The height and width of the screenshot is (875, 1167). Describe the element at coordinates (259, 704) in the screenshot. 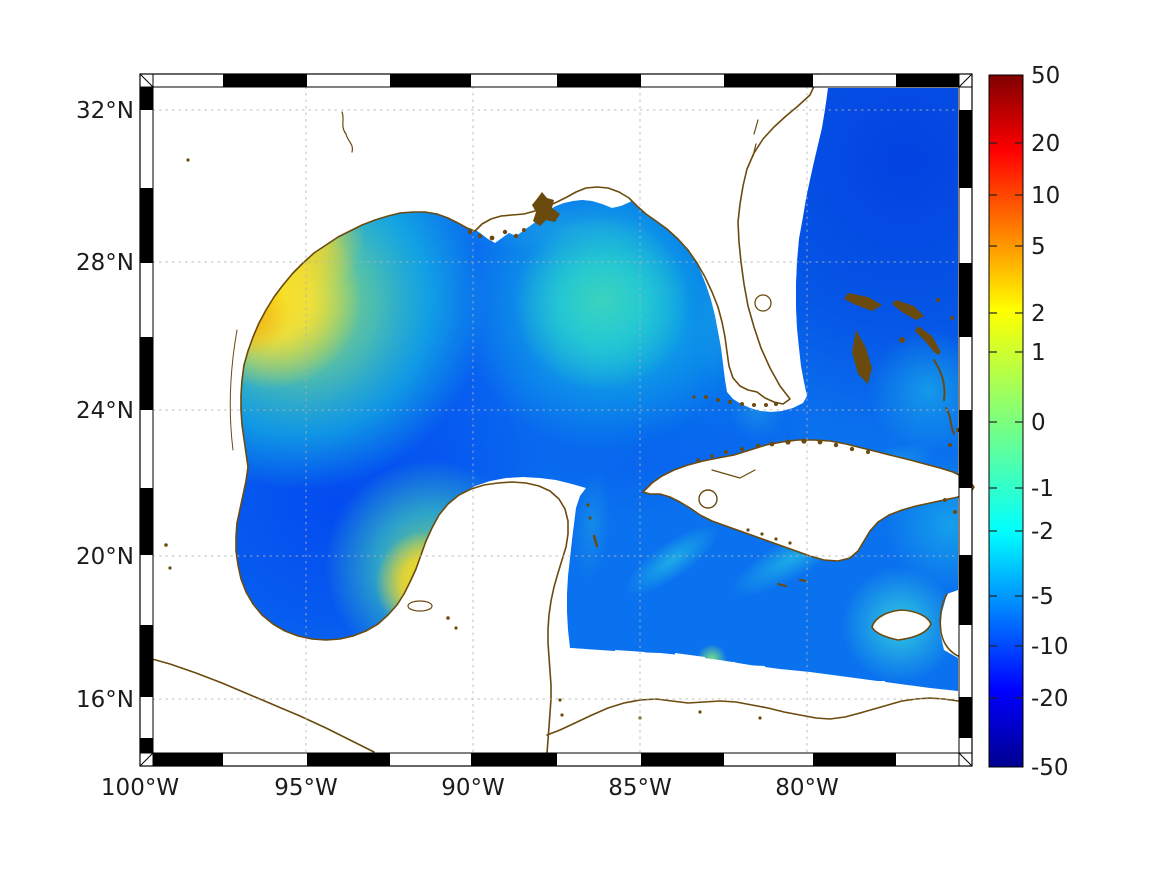

I see `coast-pacific-mexico` at that location.